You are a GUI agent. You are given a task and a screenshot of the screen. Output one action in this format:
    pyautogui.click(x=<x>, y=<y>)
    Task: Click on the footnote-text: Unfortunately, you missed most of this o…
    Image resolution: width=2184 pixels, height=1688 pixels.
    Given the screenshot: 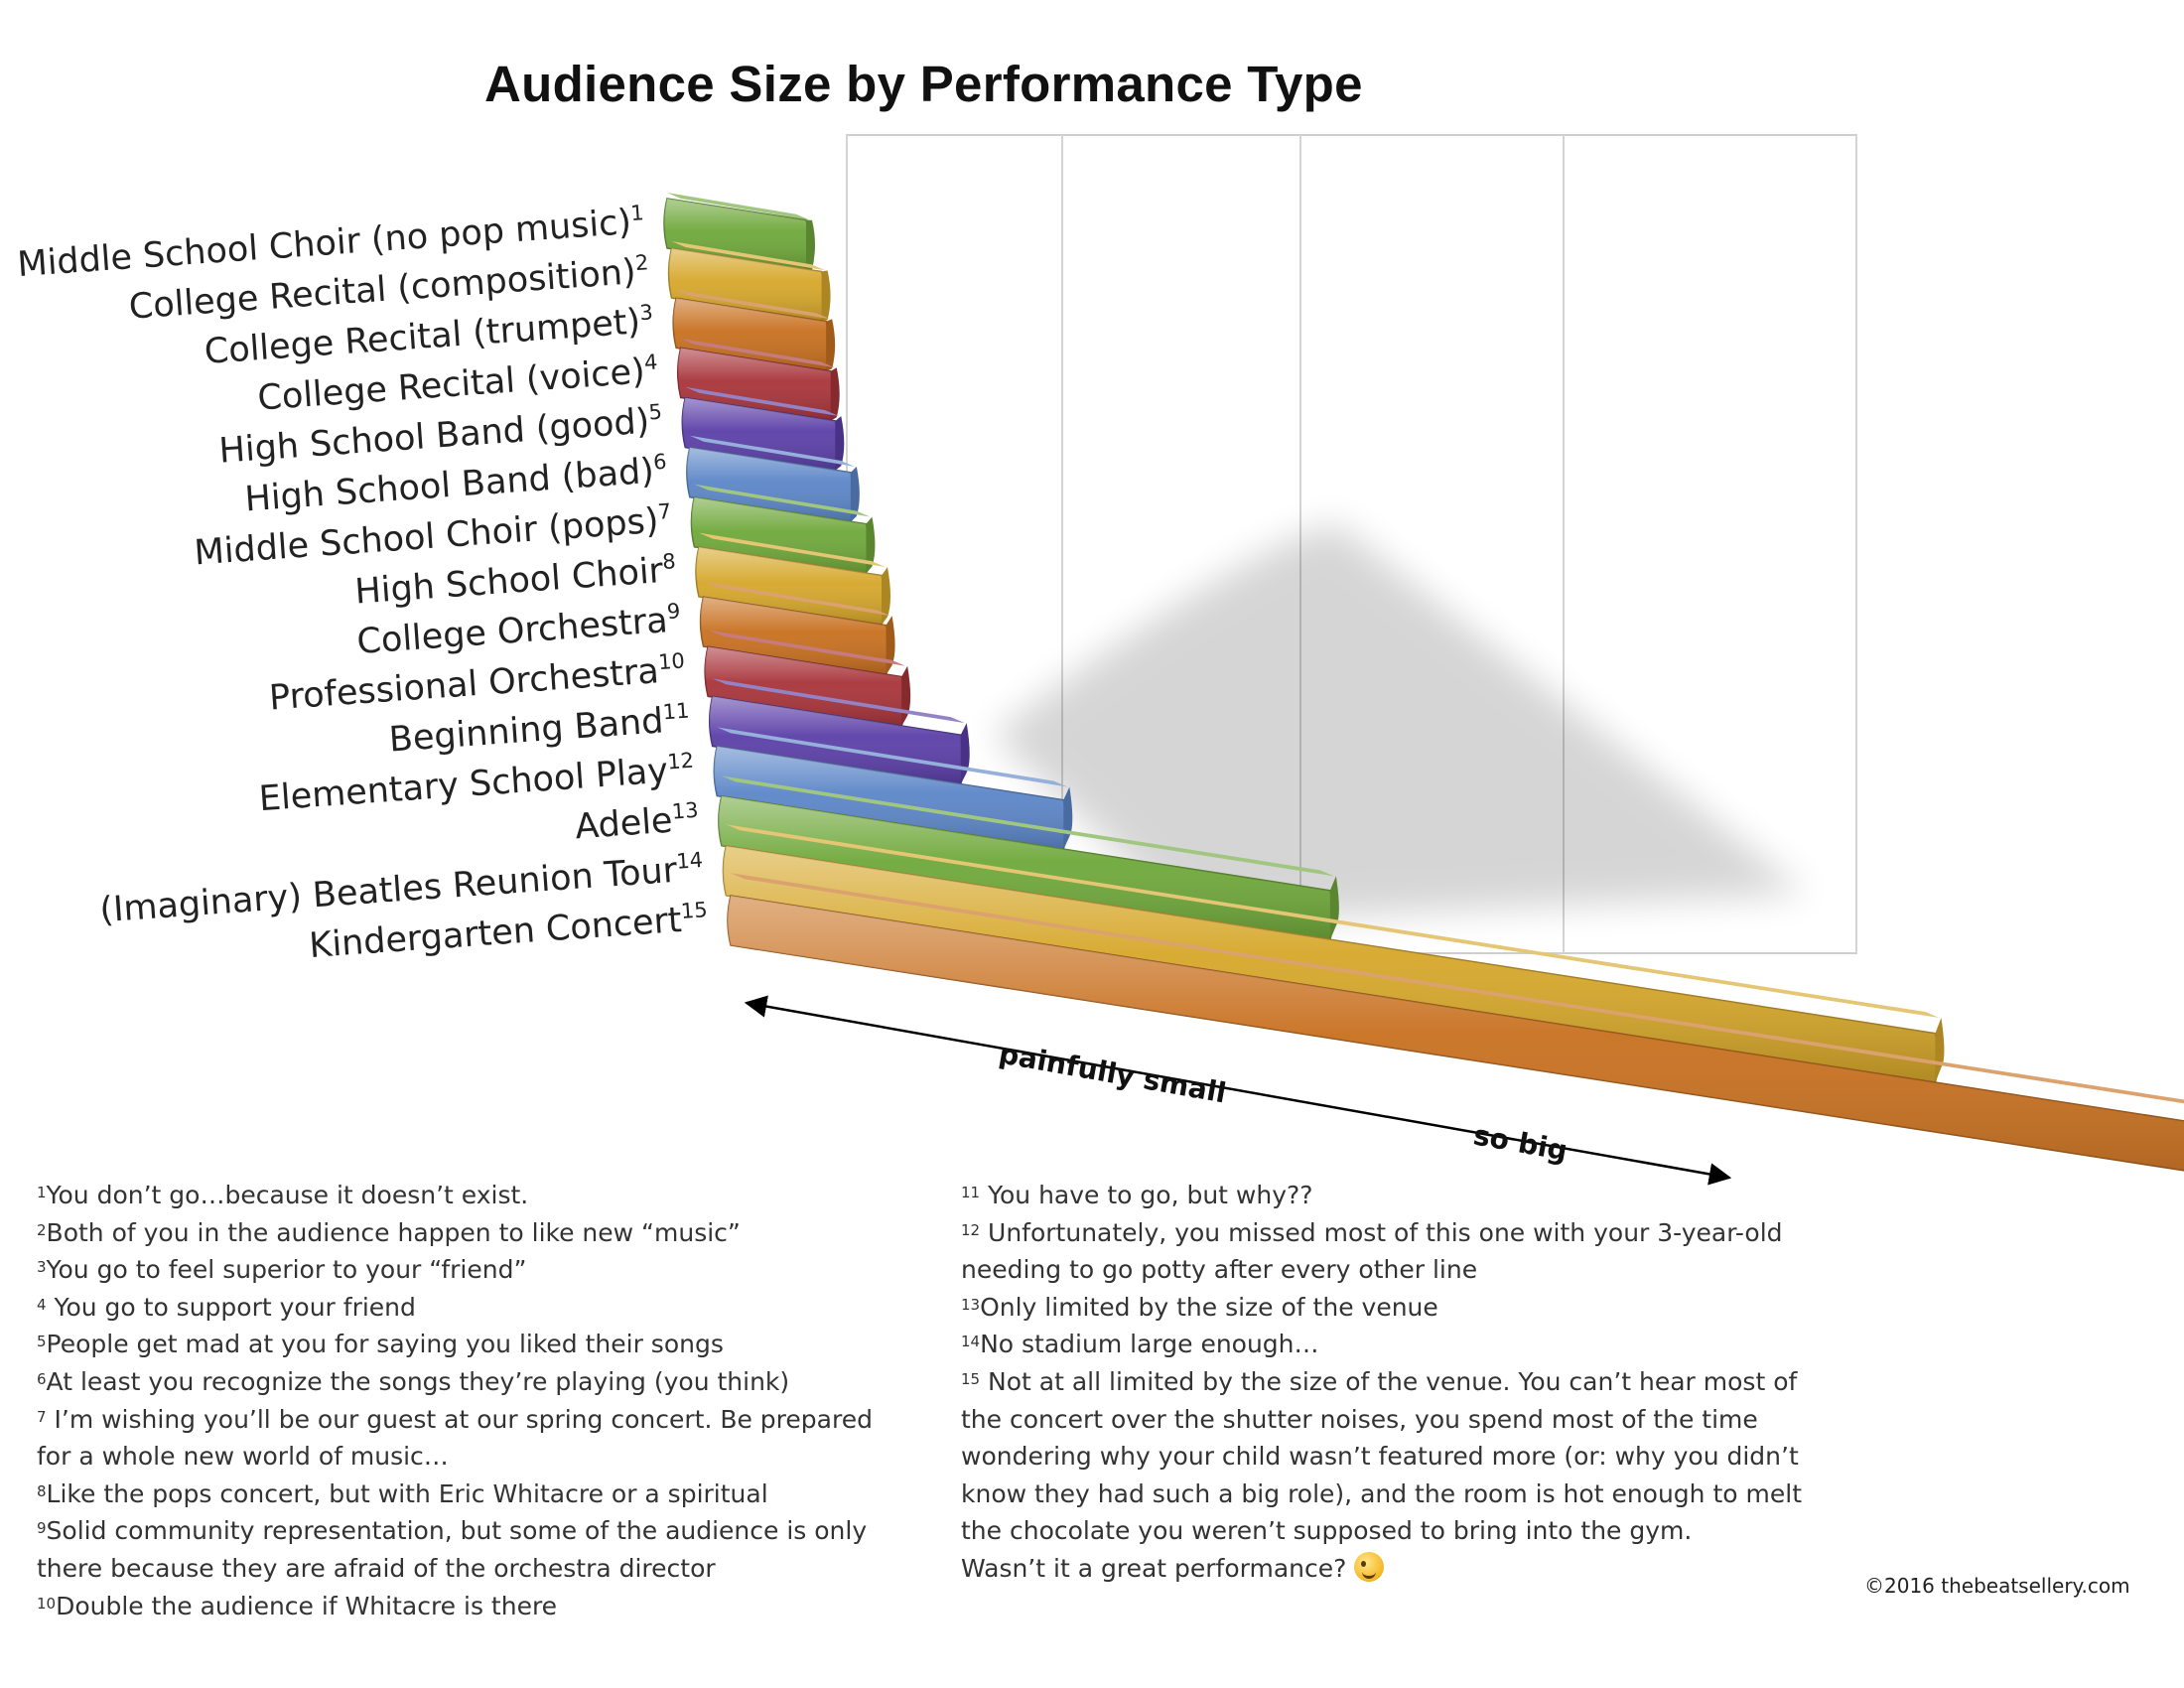 What is the action you would take?
    pyautogui.click(x=1376, y=1251)
    